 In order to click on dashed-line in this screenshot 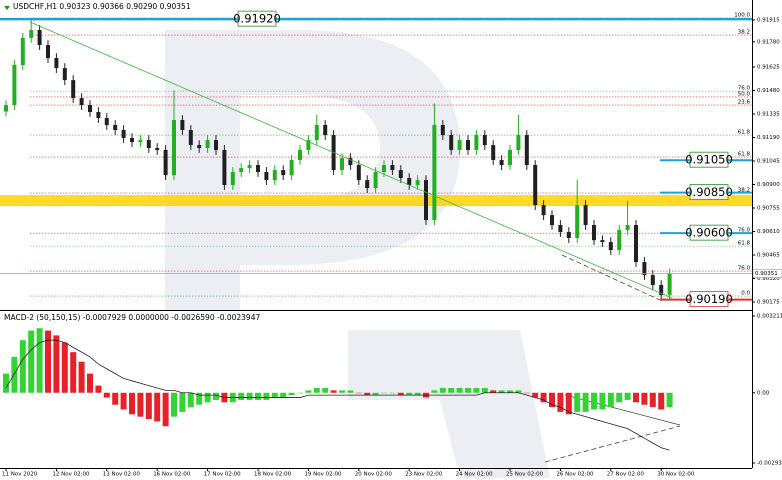, I will do `click(611, 277)`.